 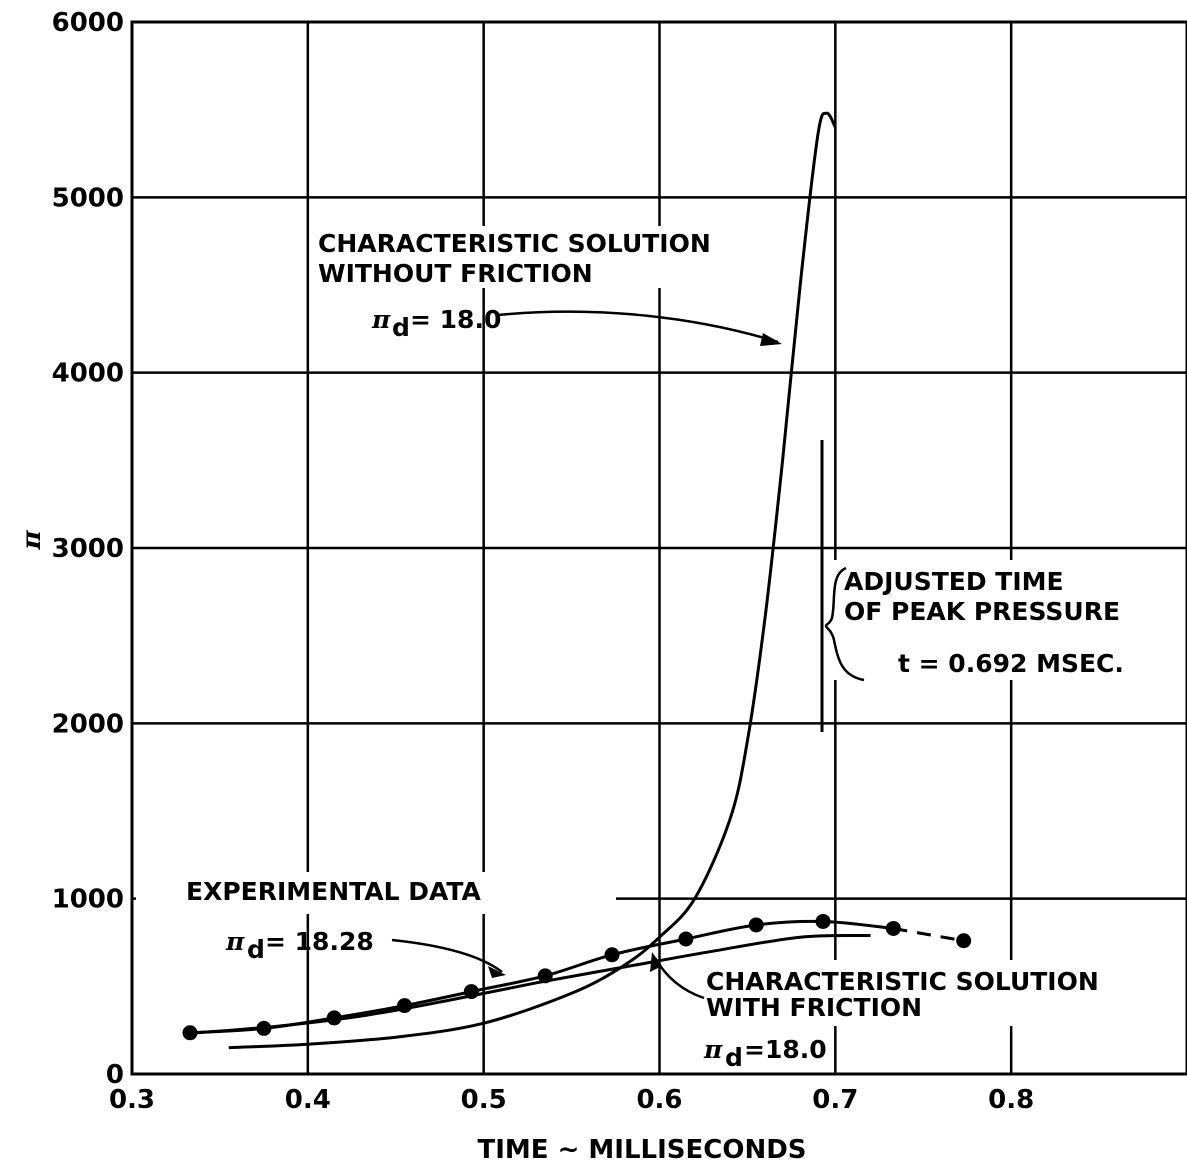 I want to click on x-tick-label: 0.8, so click(x=1011, y=1100).